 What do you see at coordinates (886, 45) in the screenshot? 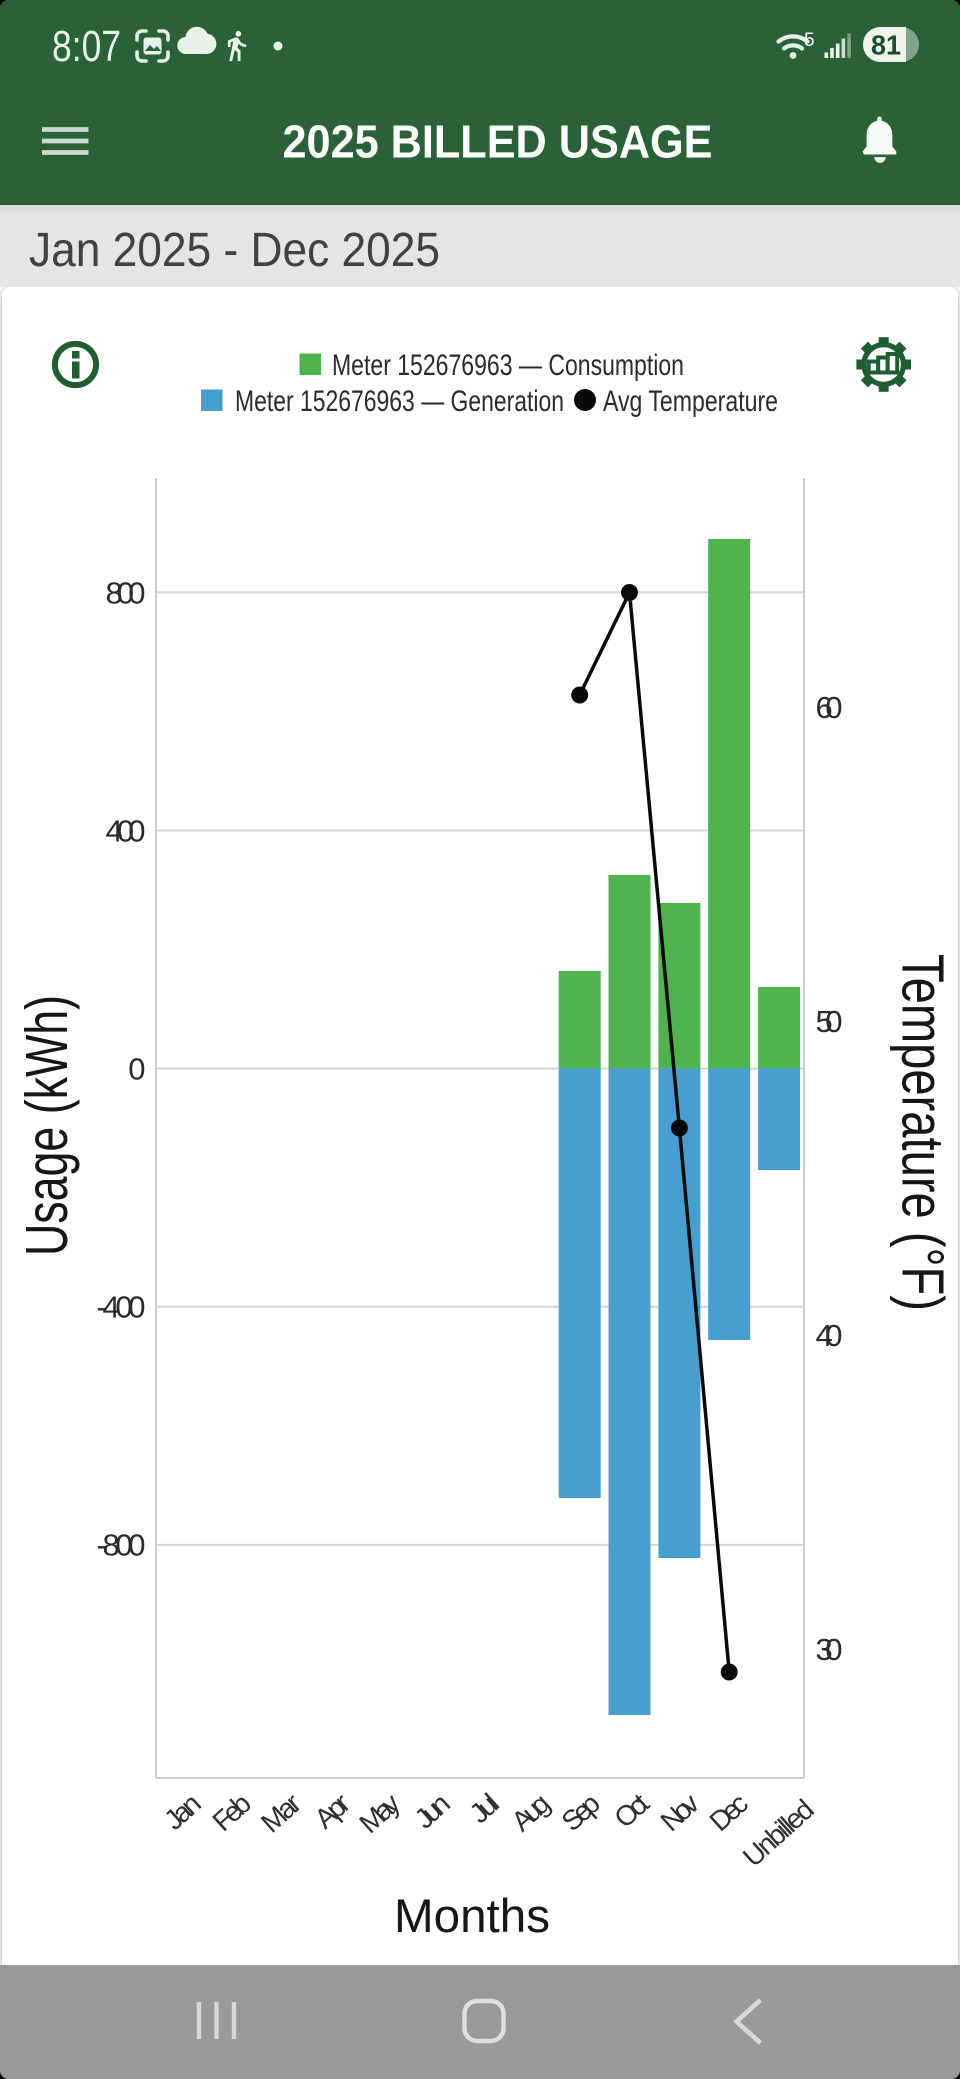
I see `svg-text: 81` at bounding box center [886, 45].